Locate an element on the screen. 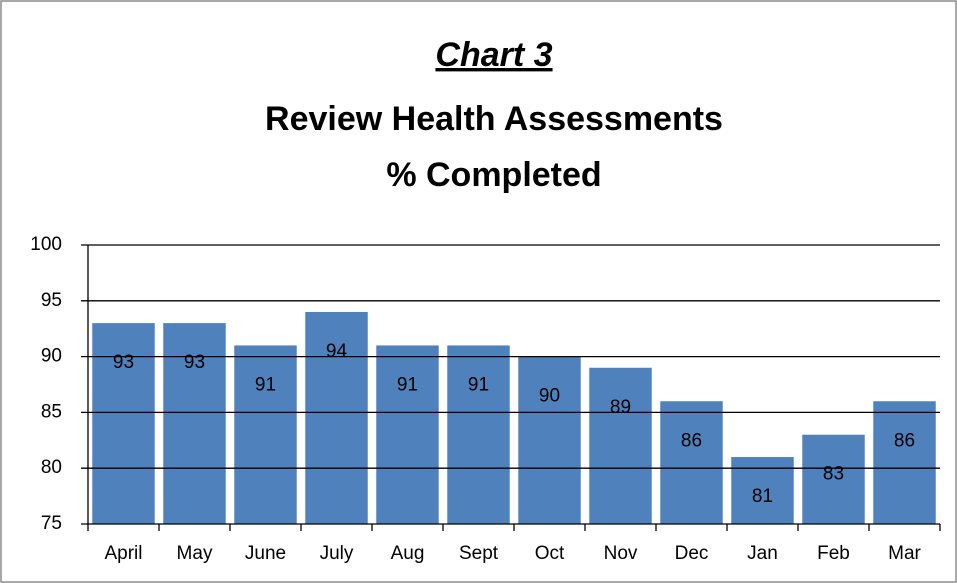 The width and height of the screenshot is (957, 583). x-tick-label: Dec is located at coordinates (692, 553).